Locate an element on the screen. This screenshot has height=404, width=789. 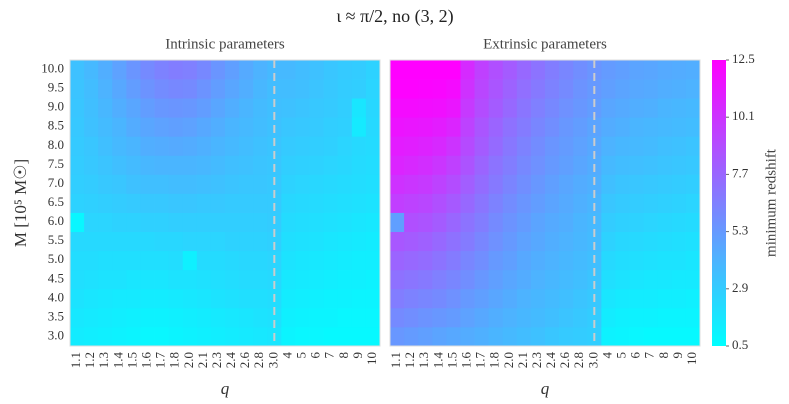
x-tick-label: 1.3 is located at coordinates (423, 360).